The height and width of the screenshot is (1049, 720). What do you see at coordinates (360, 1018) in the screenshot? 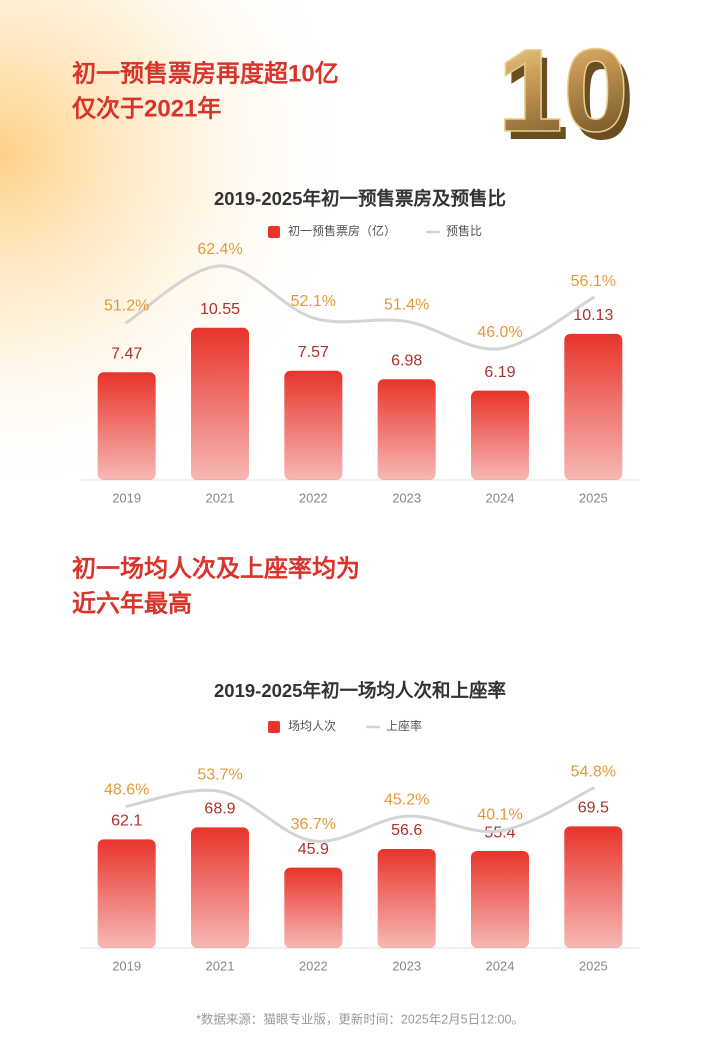
I see `footer: *数据来源：猫眼专业版，更新时间：2025年2月5日12:00。` at bounding box center [360, 1018].